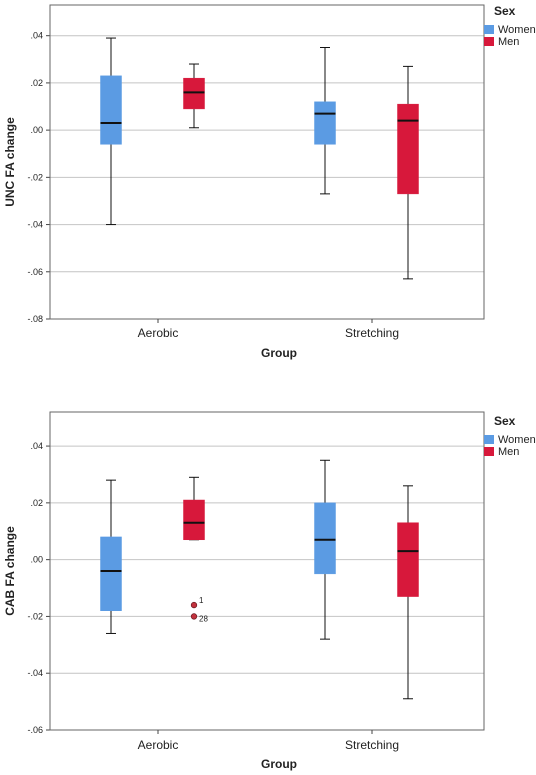  What do you see at coordinates (10, 162) in the screenshot?
I see `y-axis-title: UNC FA change` at bounding box center [10, 162].